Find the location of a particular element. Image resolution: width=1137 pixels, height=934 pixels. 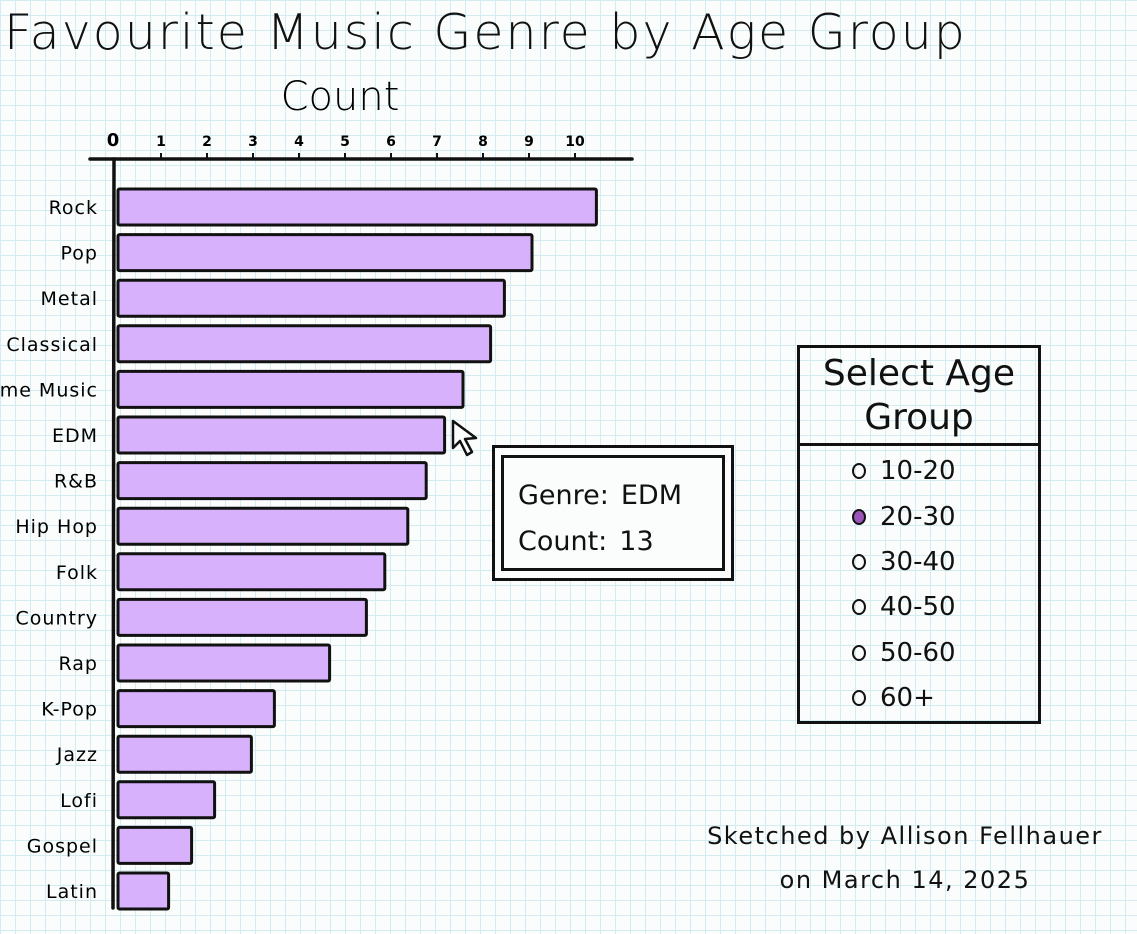

y-category-label: Latin is located at coordinates (72, 892).